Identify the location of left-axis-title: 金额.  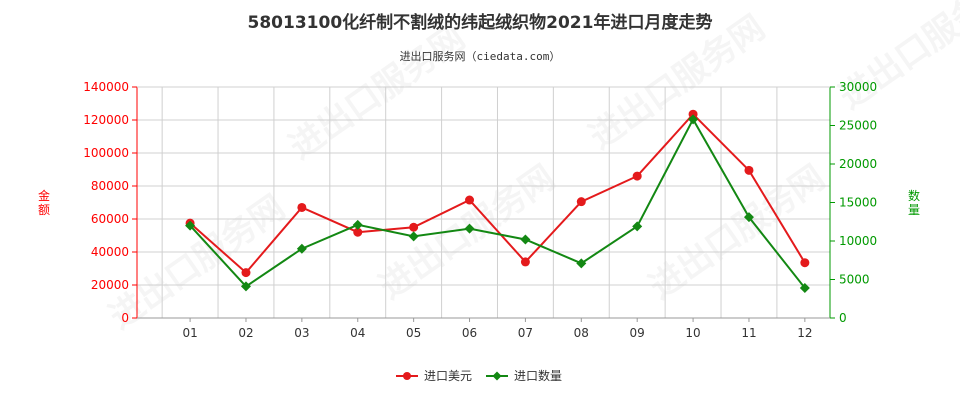
(44, 202).